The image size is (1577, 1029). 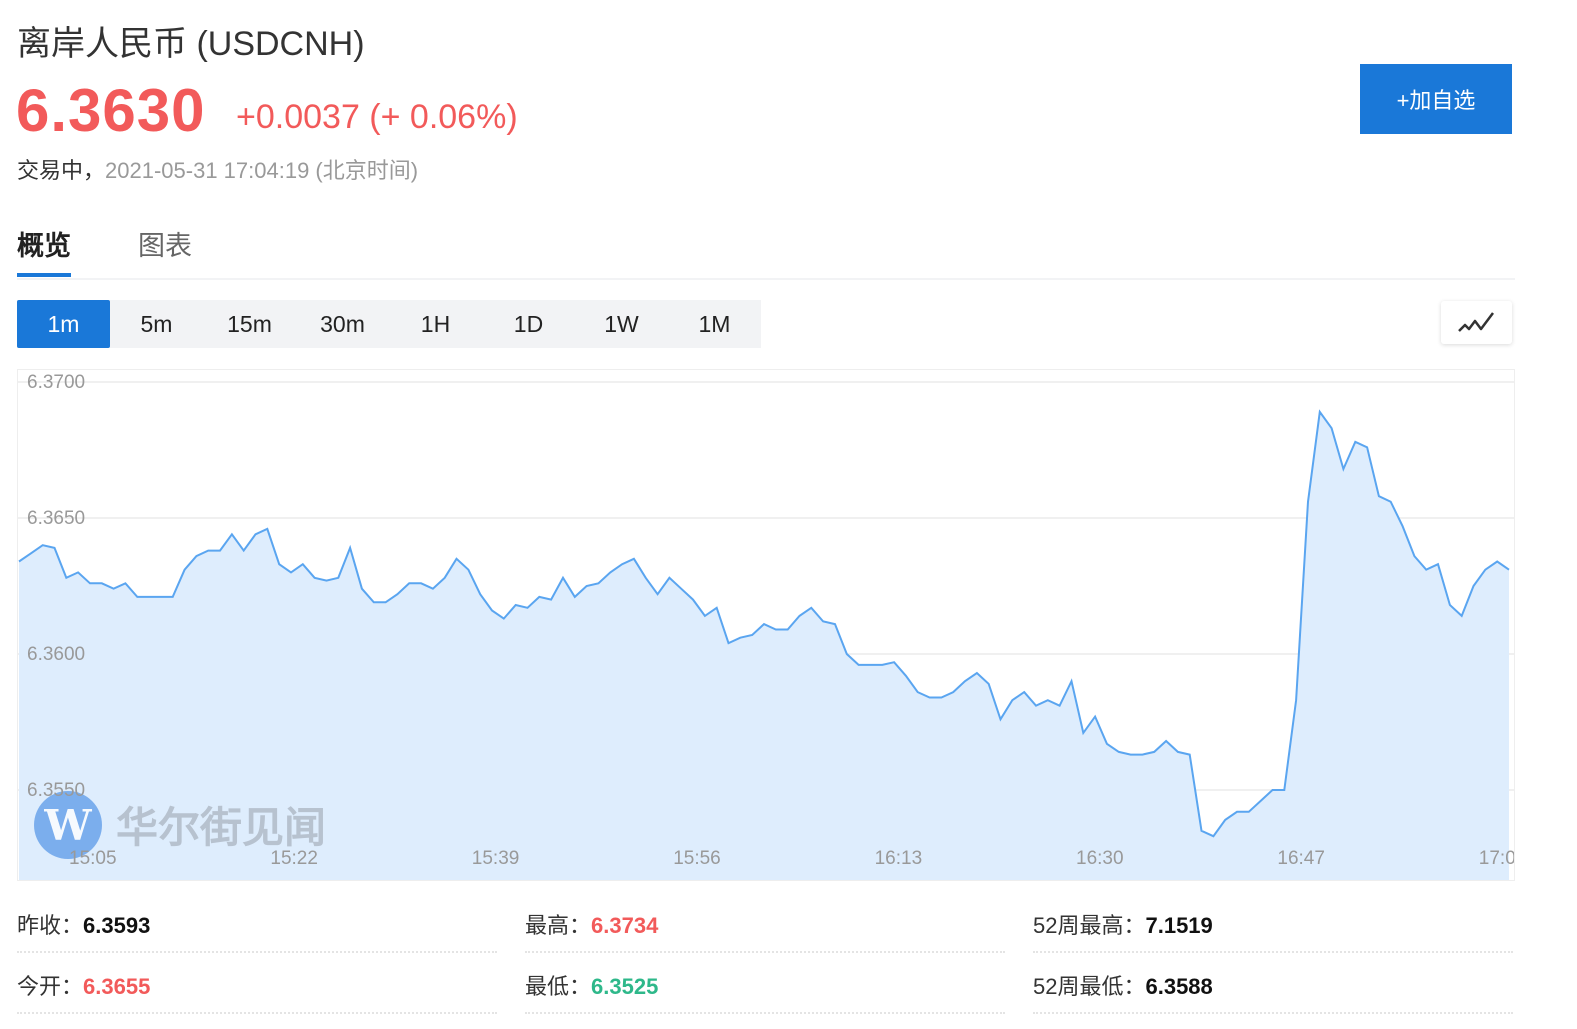 What do you see at coordinates (117, 925) in the screenshot?
I see `stat-value: 6.3593` at bounding box center [117, 925].